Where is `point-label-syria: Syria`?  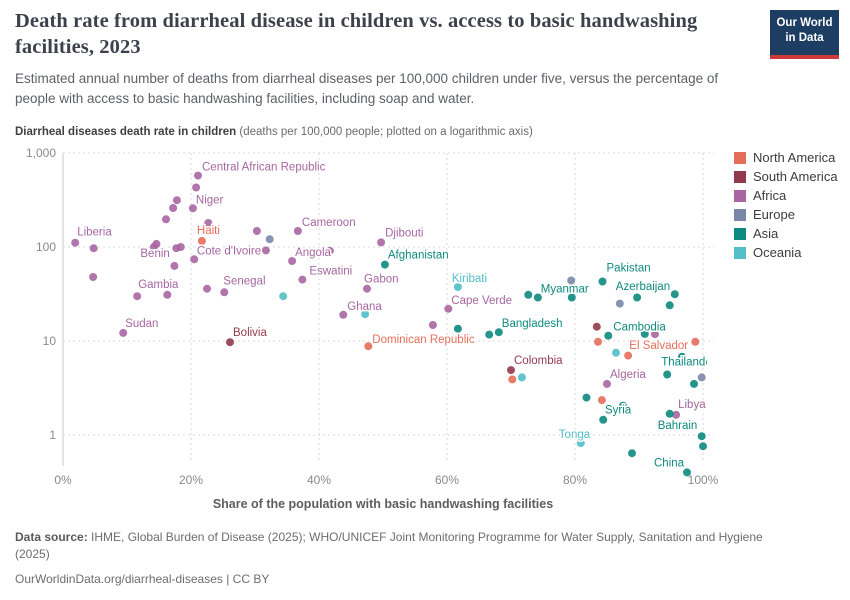 point-label-syria: Syria is located at coordinates (619, 410).